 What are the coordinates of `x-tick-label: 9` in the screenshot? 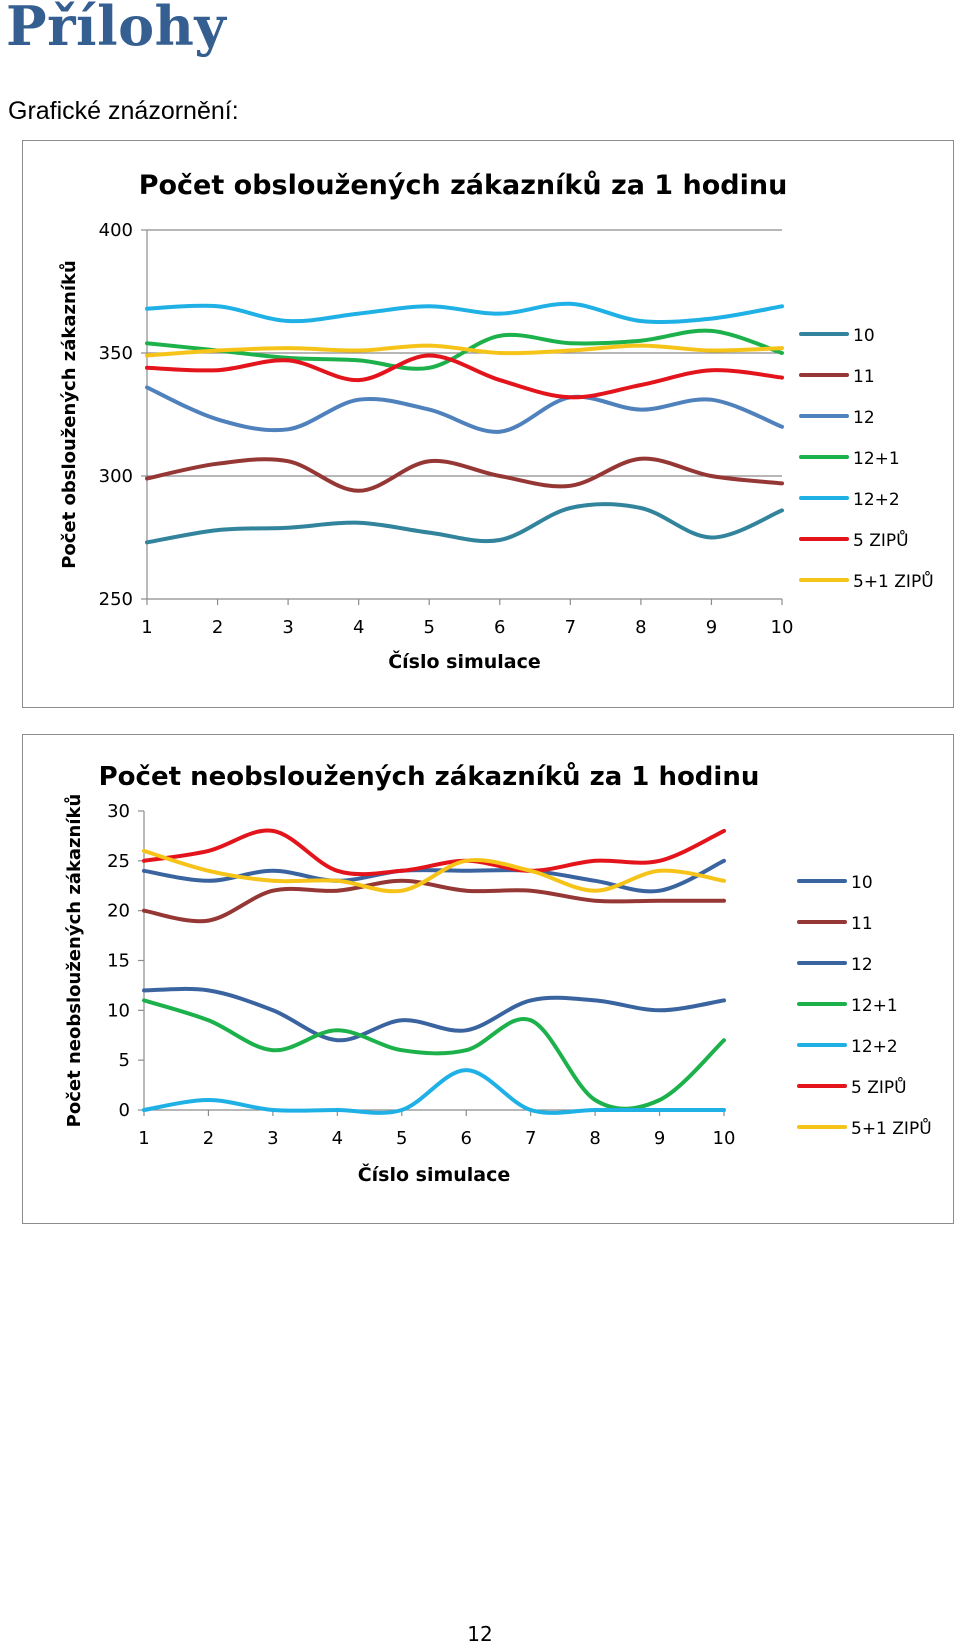 It's located at (659, 1138).